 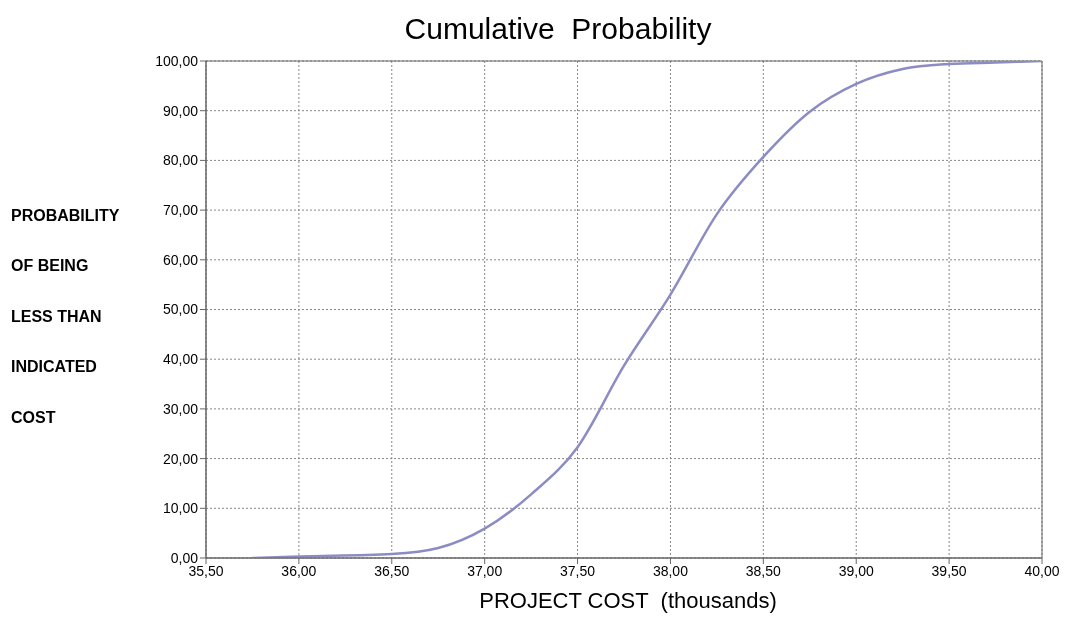 What do you see at coordinates (180, 359) in the screenshot?
I see `y-tick-label: 40,00` at bounding box center [180, 359].